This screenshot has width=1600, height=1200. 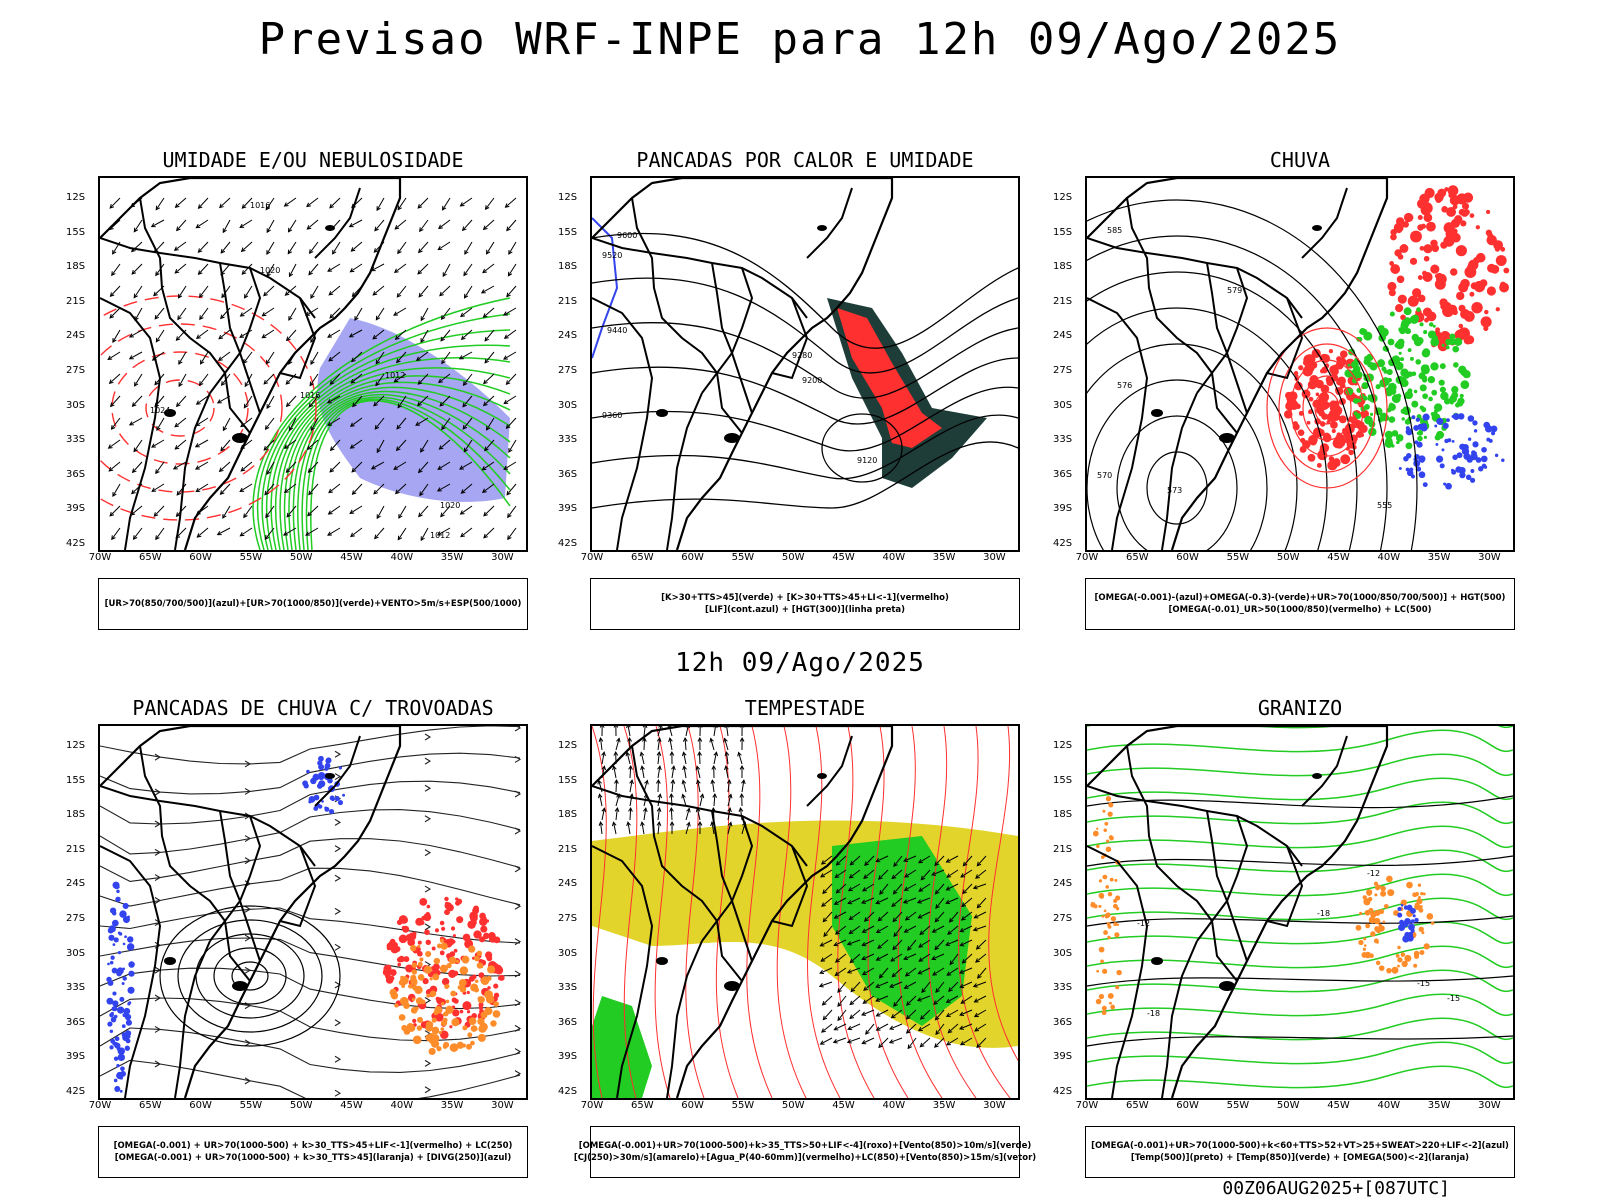 I want to click on lake, so click(x=822, y=776).